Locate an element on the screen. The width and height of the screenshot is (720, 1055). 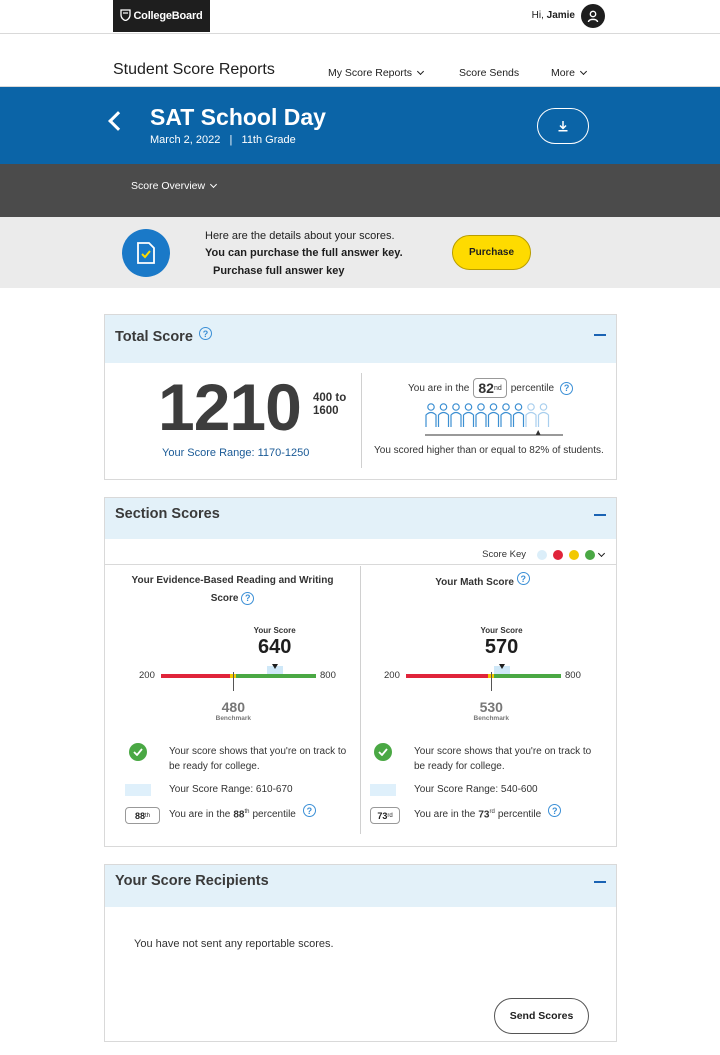
score-recipients-header: Your Score Recipients is located at coordinates (360, 886).